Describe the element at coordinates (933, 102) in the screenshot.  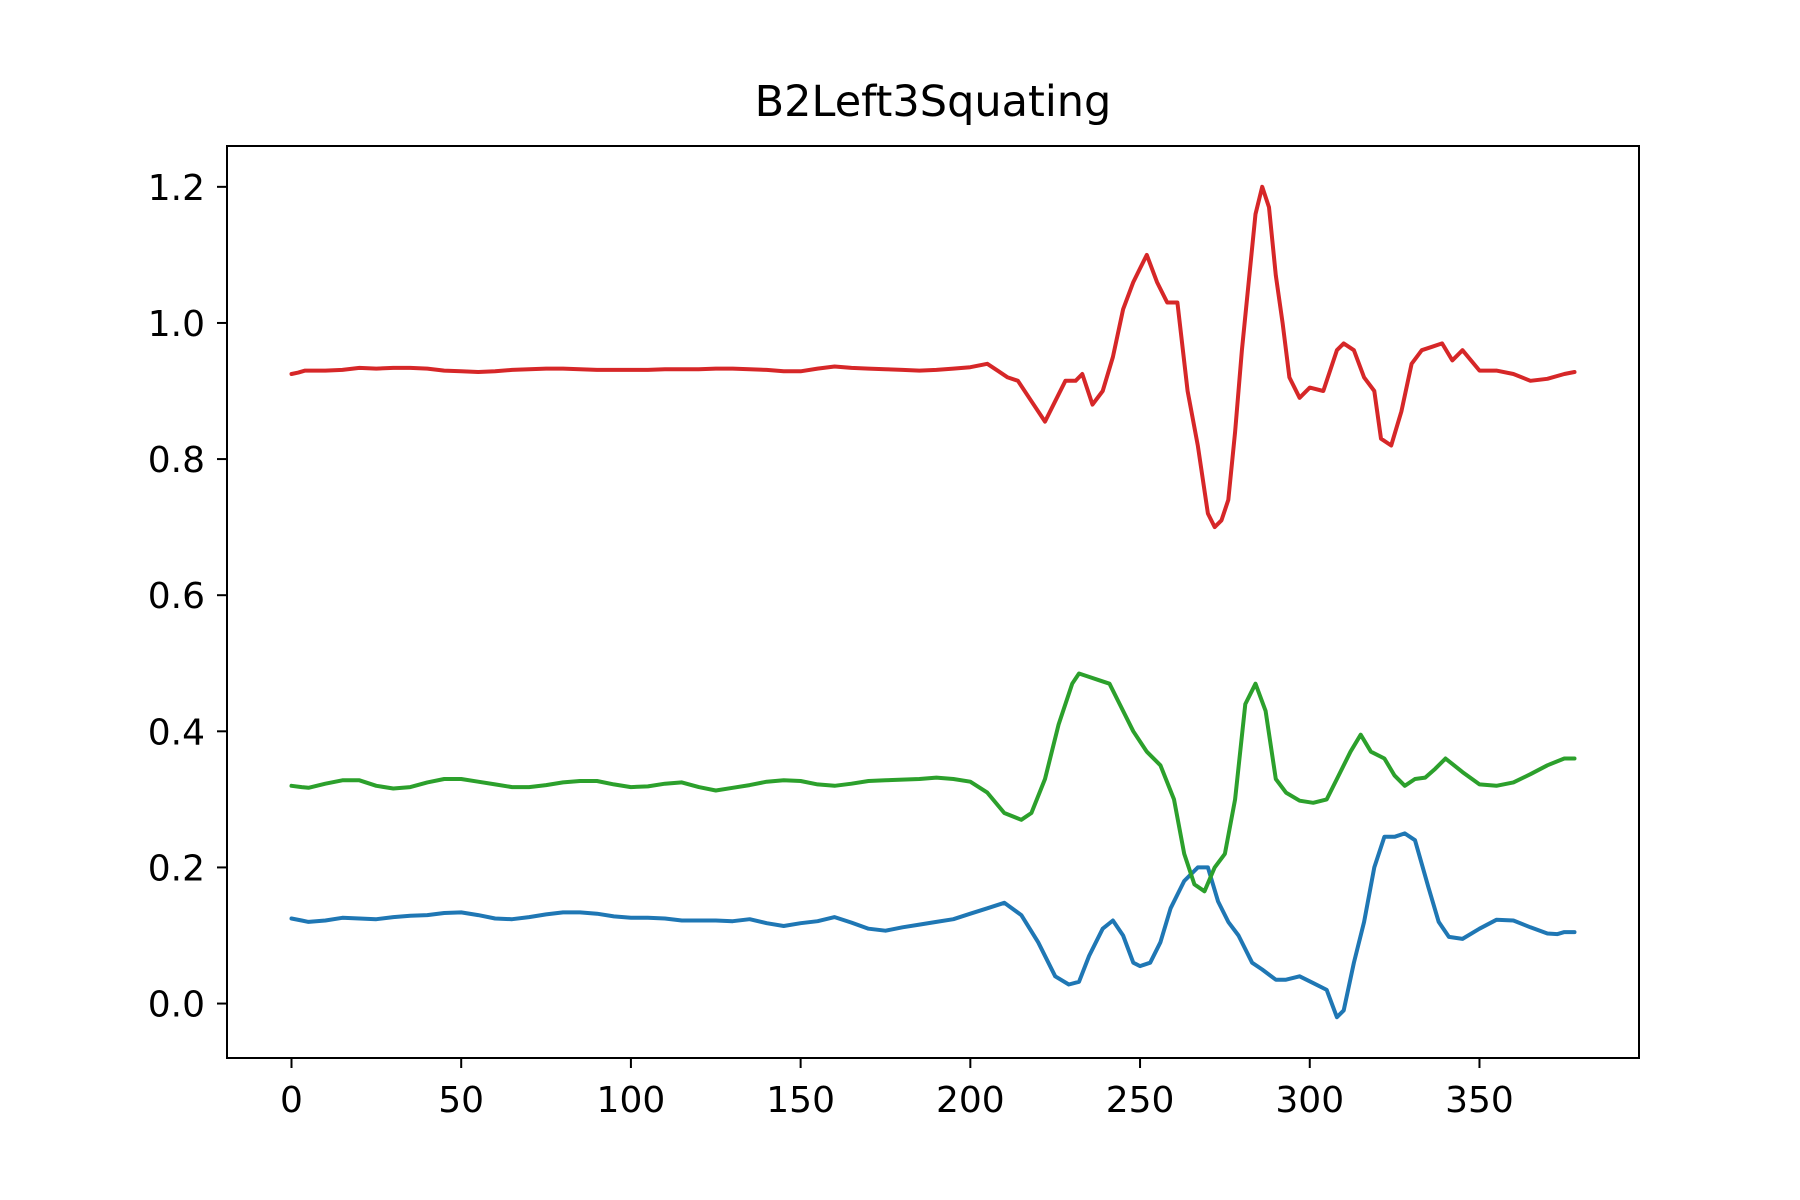
I see `chart-title: B2Left3Squating` at that location.